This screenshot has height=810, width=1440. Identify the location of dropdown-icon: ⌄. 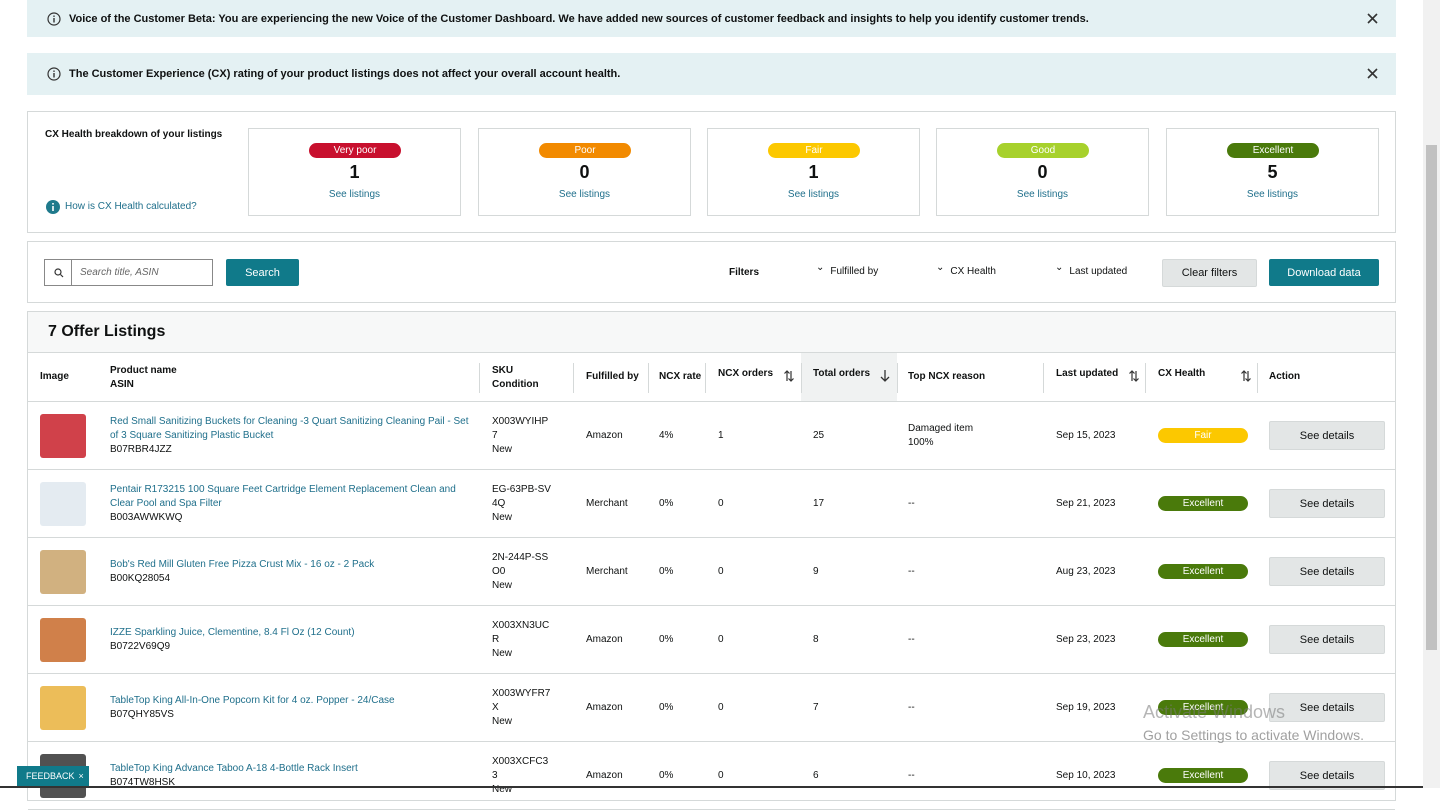
(1059, 267).